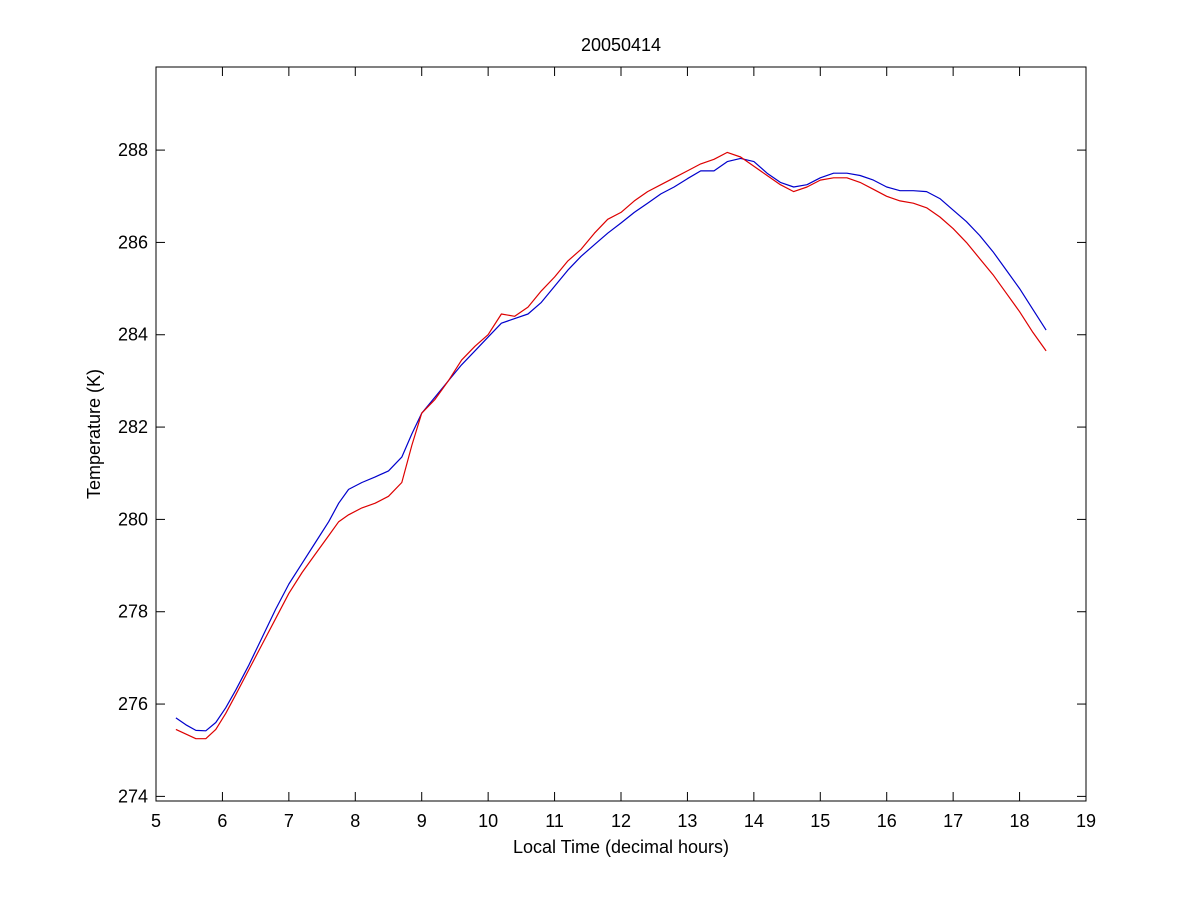  Describe the element at coordinates (621, 847) in the screenshot. I see `x-axis-label: Local Time (decimal hours)` at that location.